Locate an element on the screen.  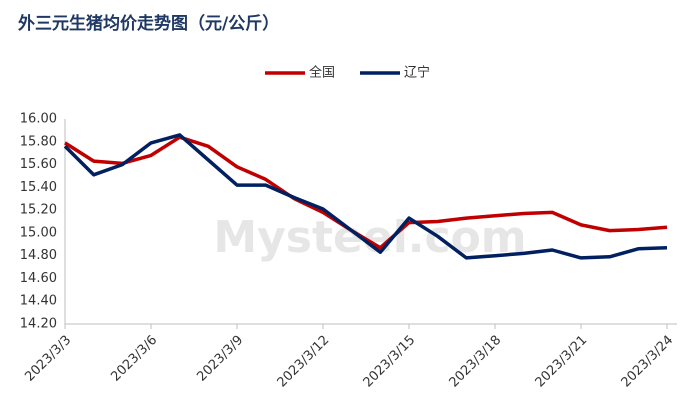
y-tick-label: 15.40 is located at coordinates (38, 187).